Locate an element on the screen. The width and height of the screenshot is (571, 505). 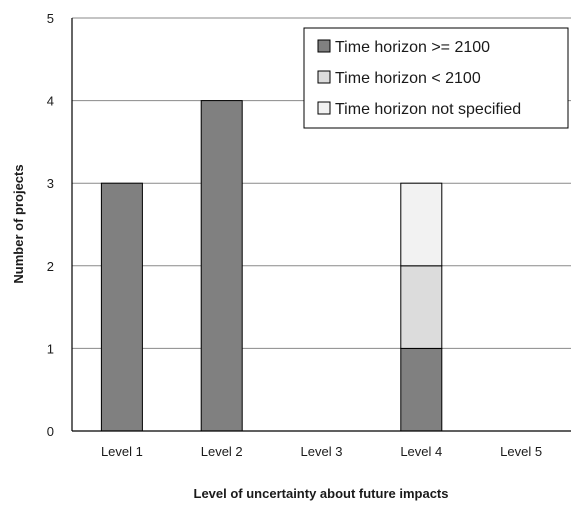
y-tick-label: 4 is located at coordinates (50, 101).